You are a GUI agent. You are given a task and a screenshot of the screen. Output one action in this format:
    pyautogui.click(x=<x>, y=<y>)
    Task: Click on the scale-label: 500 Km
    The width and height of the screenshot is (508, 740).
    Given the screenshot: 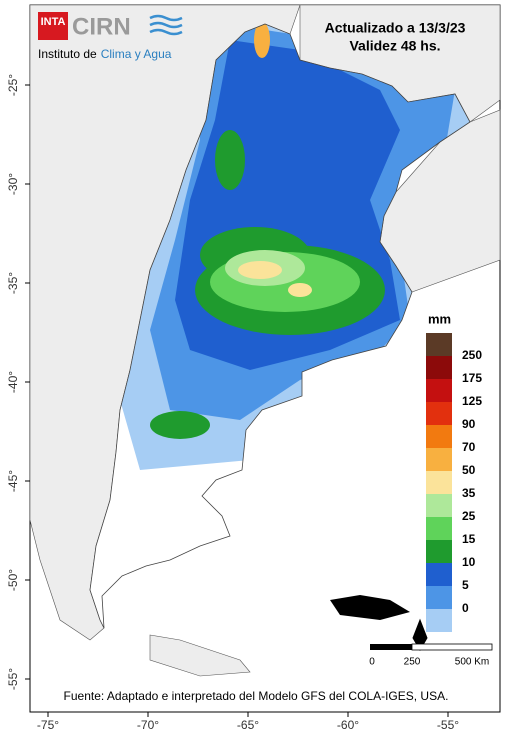 What is the action you would take?
    pyautogui.click(x=472, y=662)
    